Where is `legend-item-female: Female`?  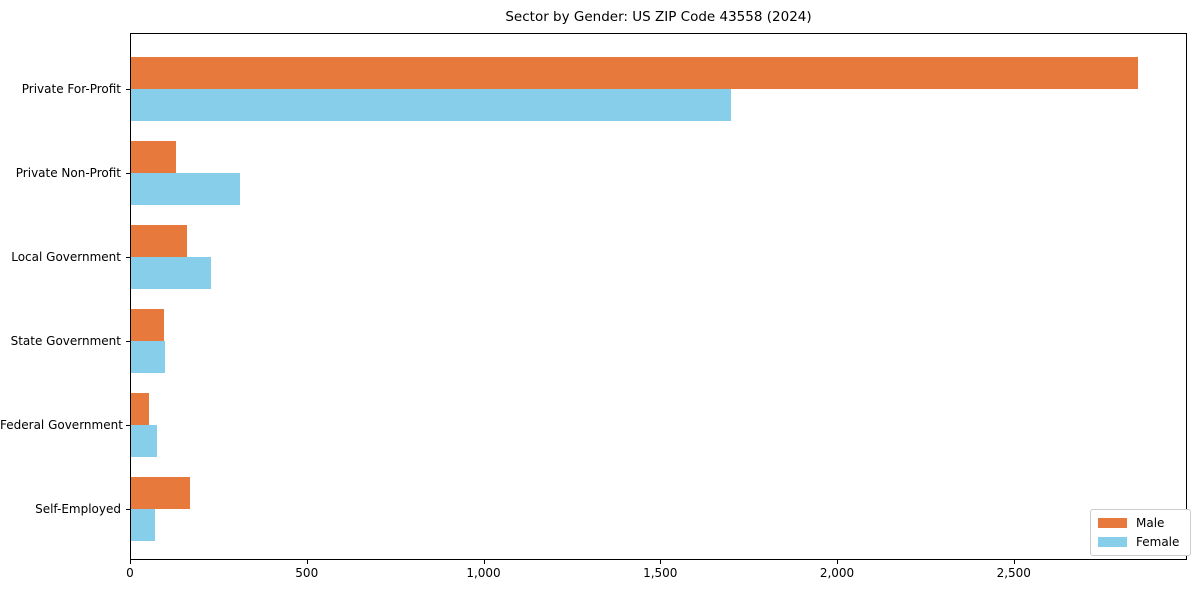 legend-item-female: Female is located at coordinates (1138, 542).